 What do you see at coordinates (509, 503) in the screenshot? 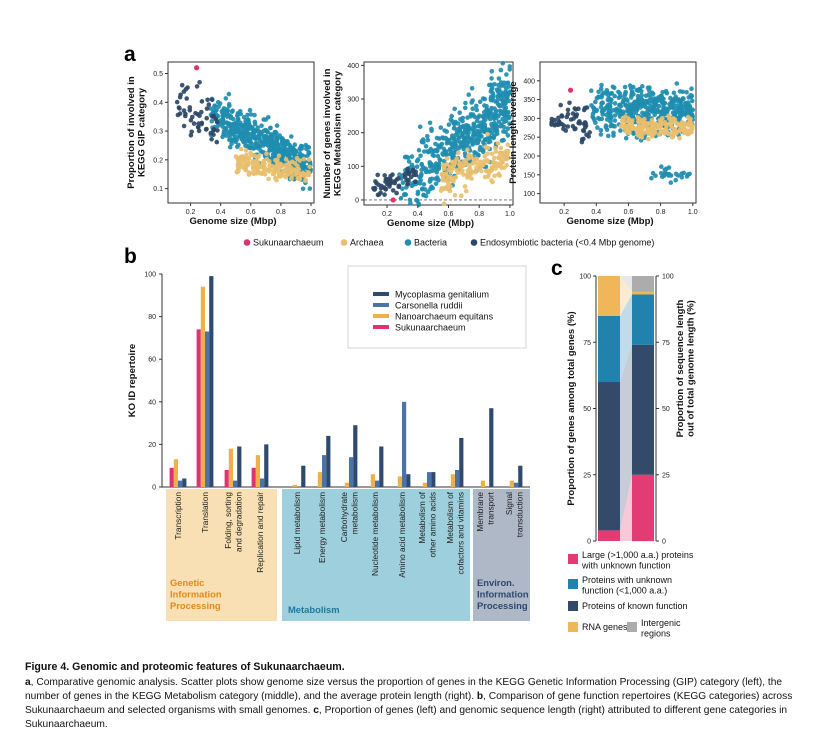
I see `category-label: Signal` at bounding box center [509, 503].